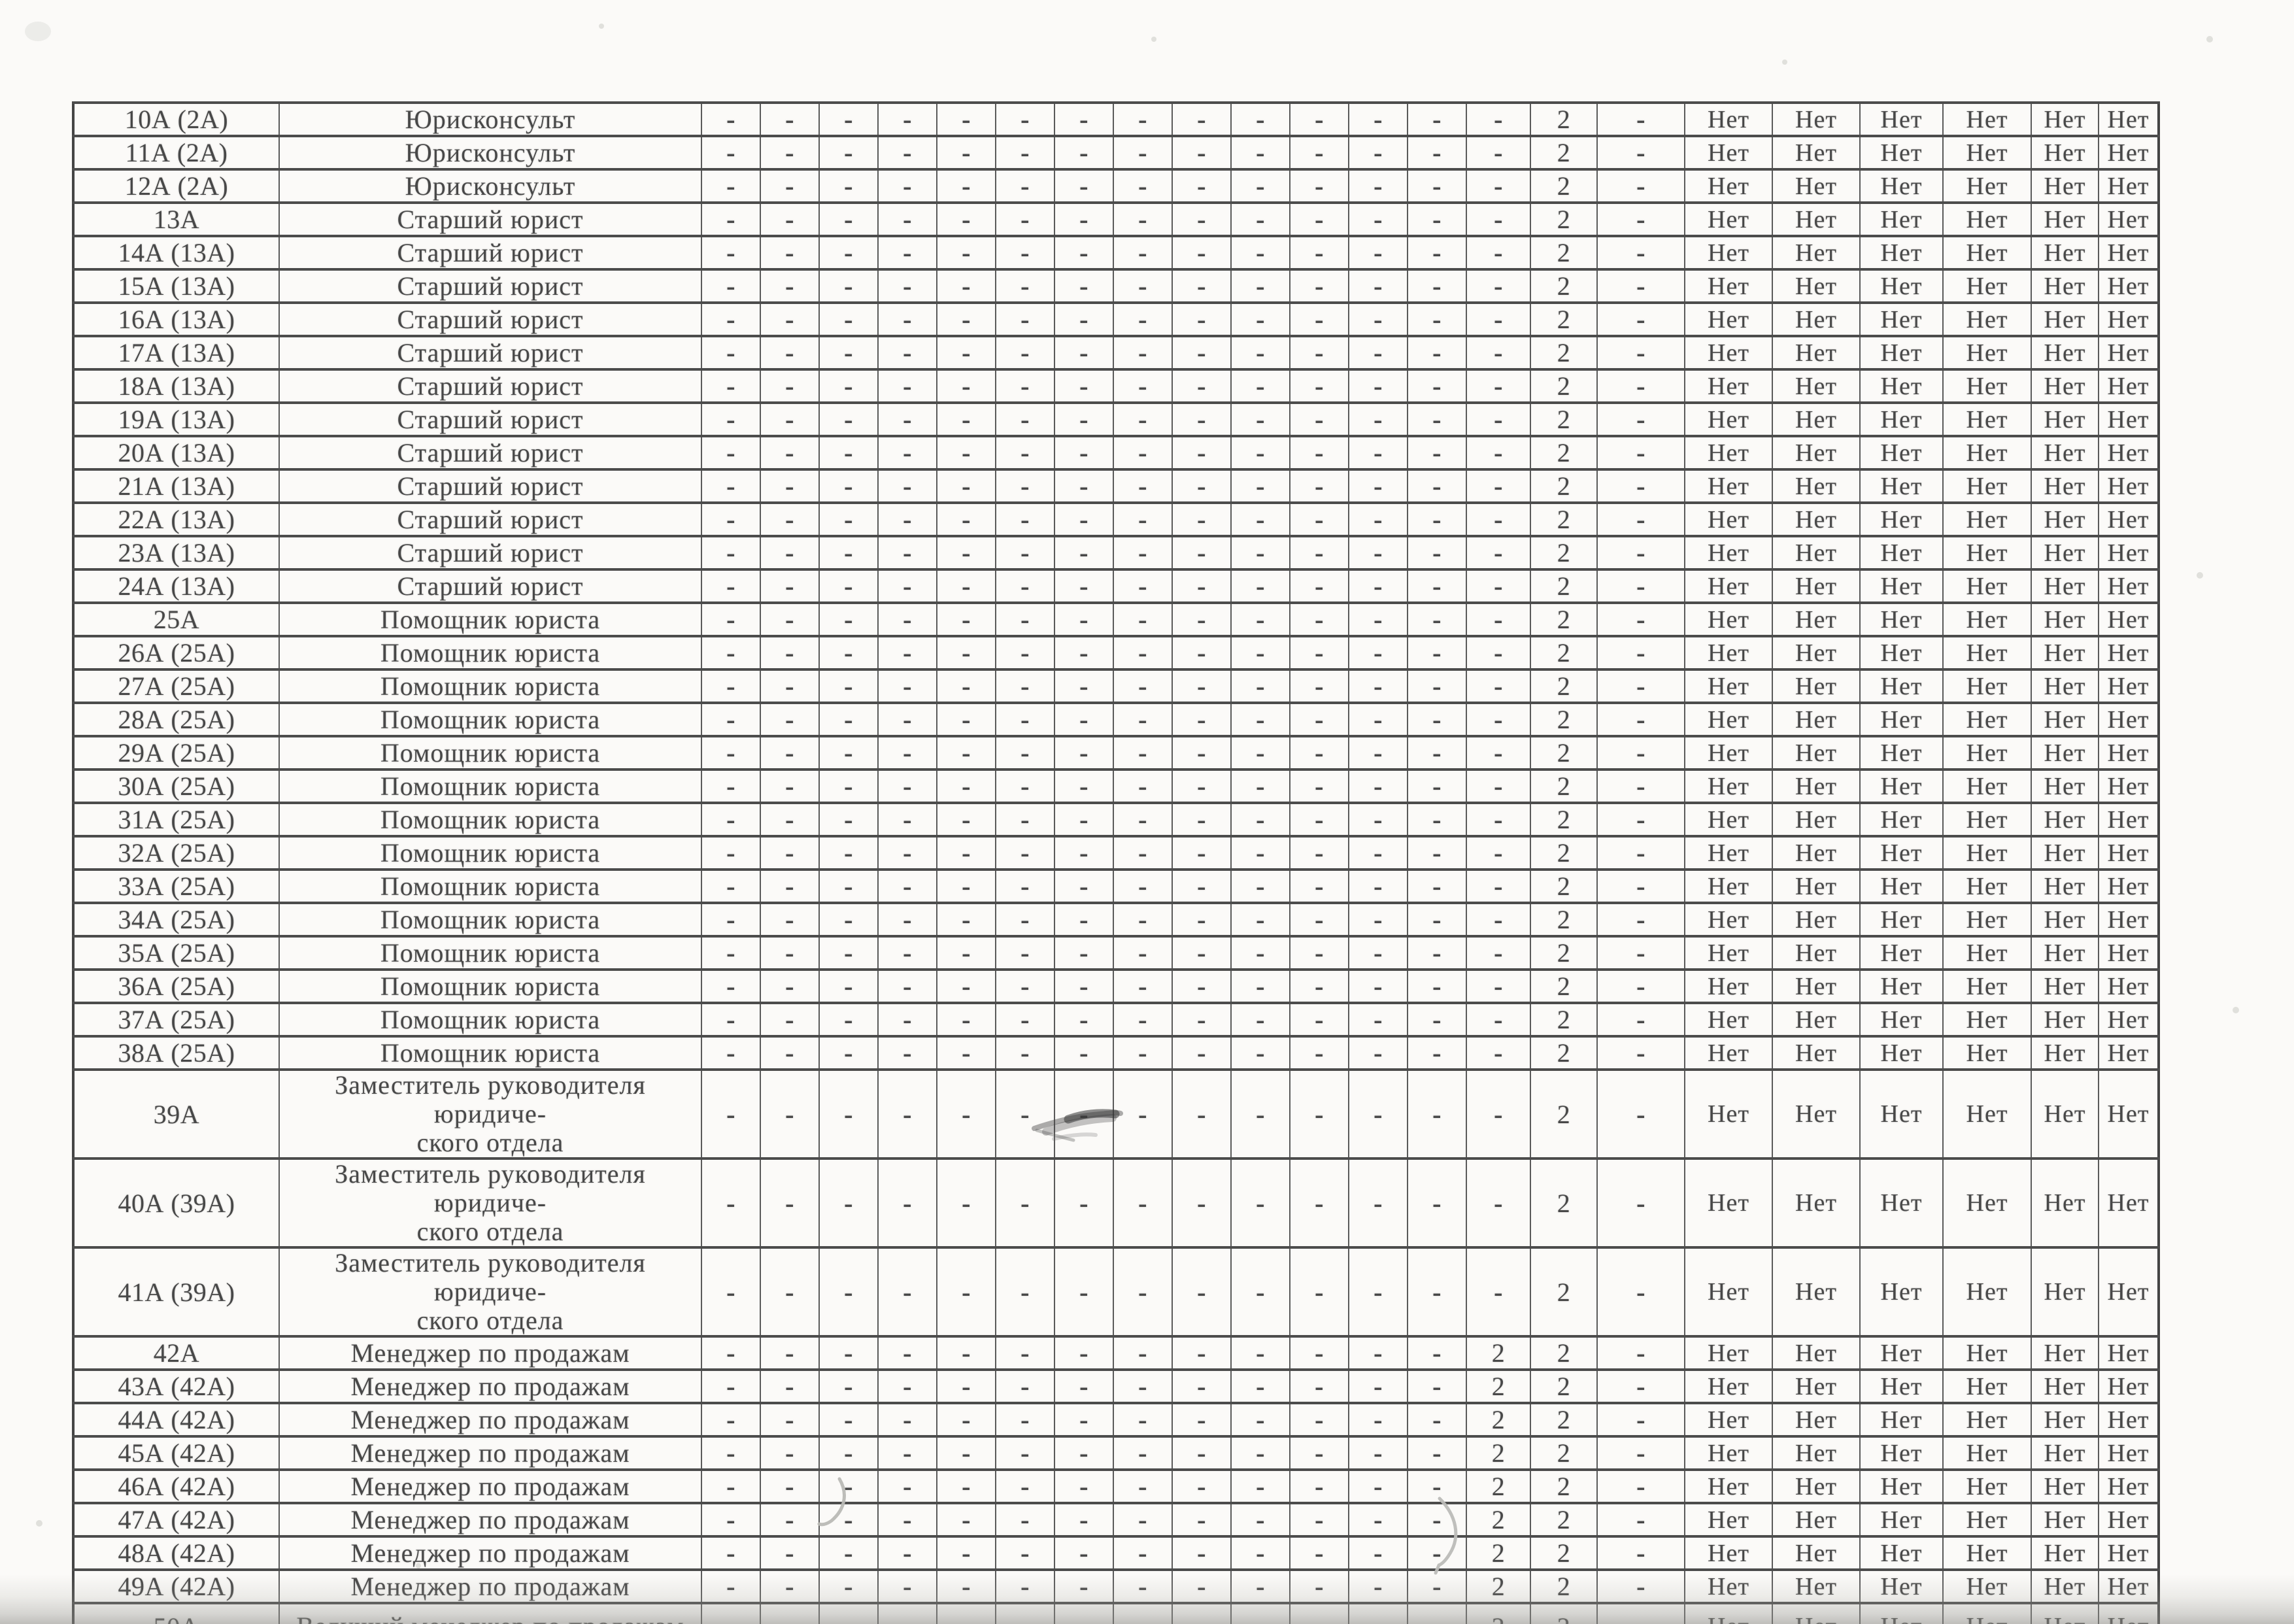 The height and width of the screenshot is (1624, 2294). What do you see at coordinates (176, 119) in the screenshot?
I see `row-code-cell: 10А (2А)` at bounding box center [176, 119].